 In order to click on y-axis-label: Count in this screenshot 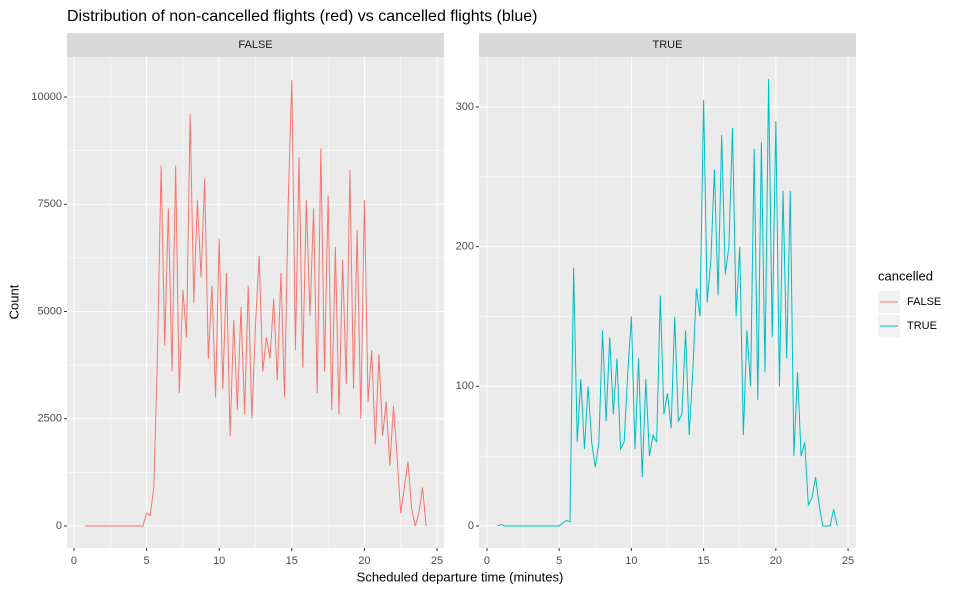, I will do `click(13, 301)`.